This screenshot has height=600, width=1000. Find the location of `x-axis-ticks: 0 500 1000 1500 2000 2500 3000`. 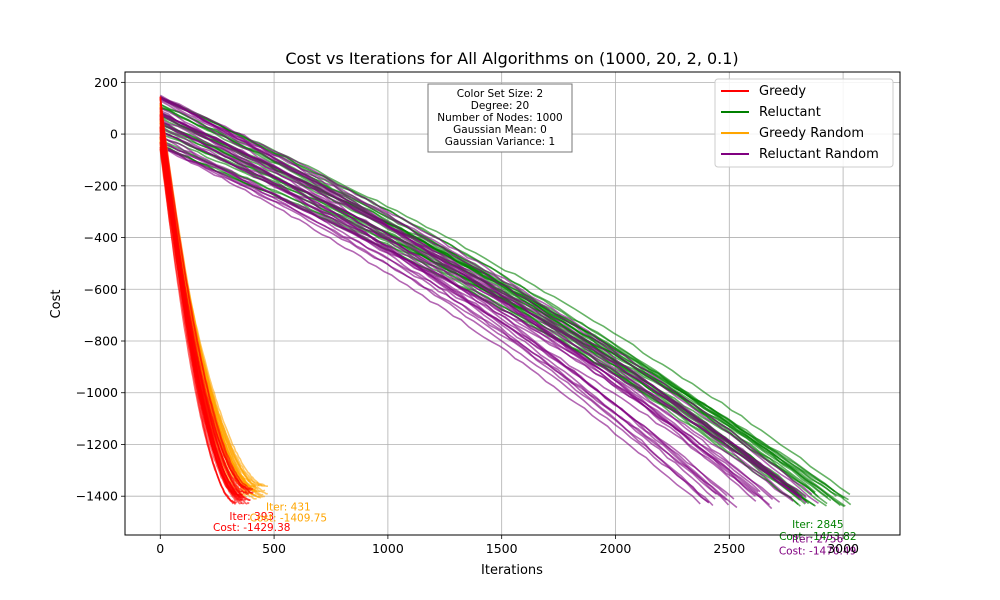

x-axis-ticks: 0 500 1000 1500 2000 2500 3000 is located at coordinates (507, 545).